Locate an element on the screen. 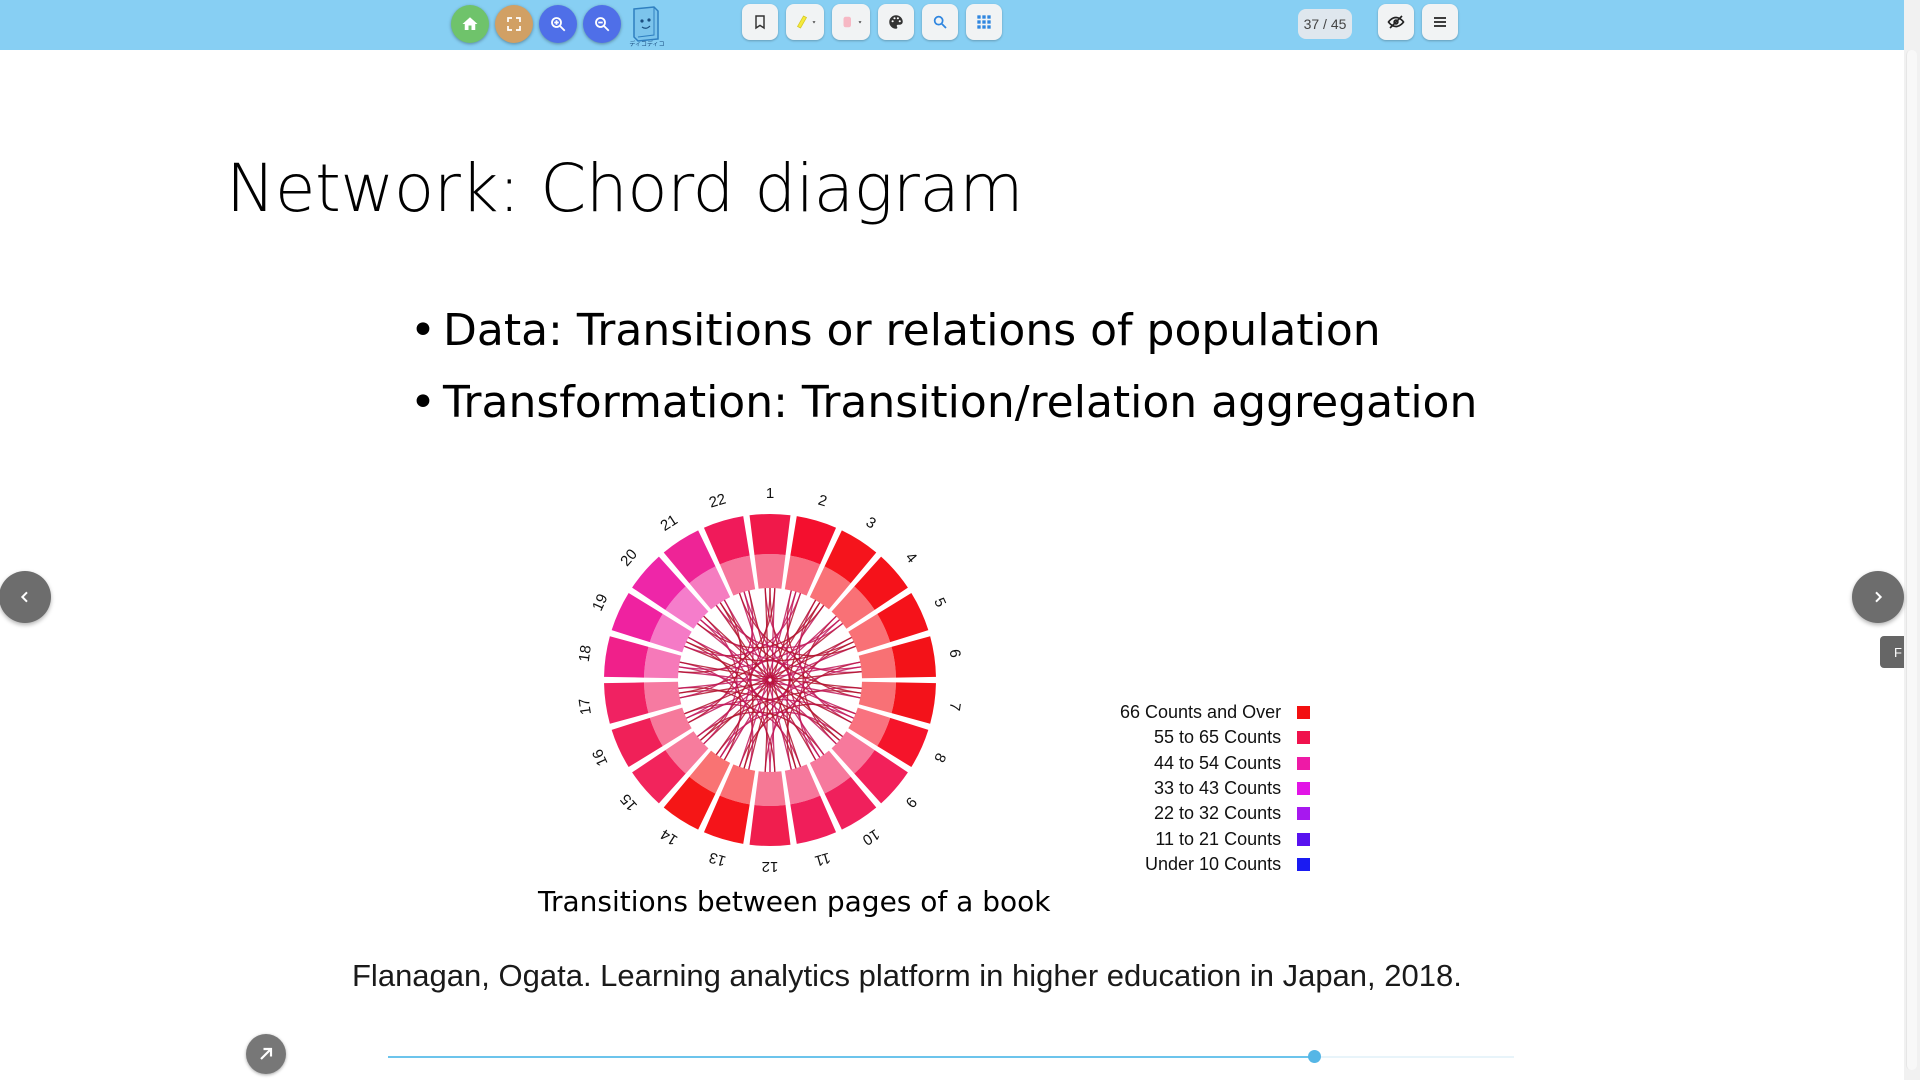  bookmark-button is located at coordinates (760, 22).